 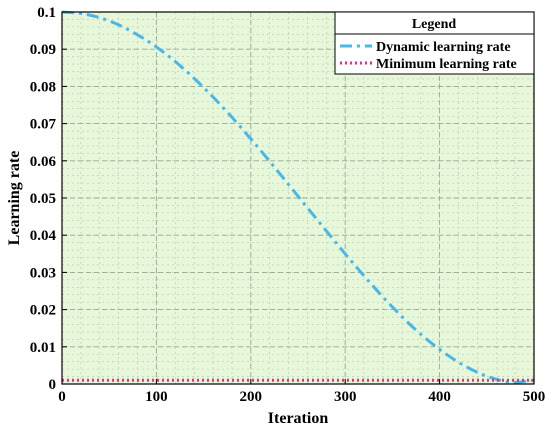 I want to click on y-axis-label: Learning rate, so click(x=14, y=198).